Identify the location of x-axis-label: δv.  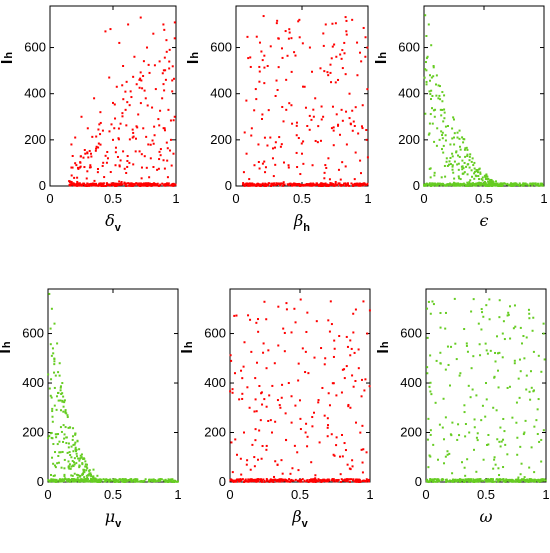
(113, 222).